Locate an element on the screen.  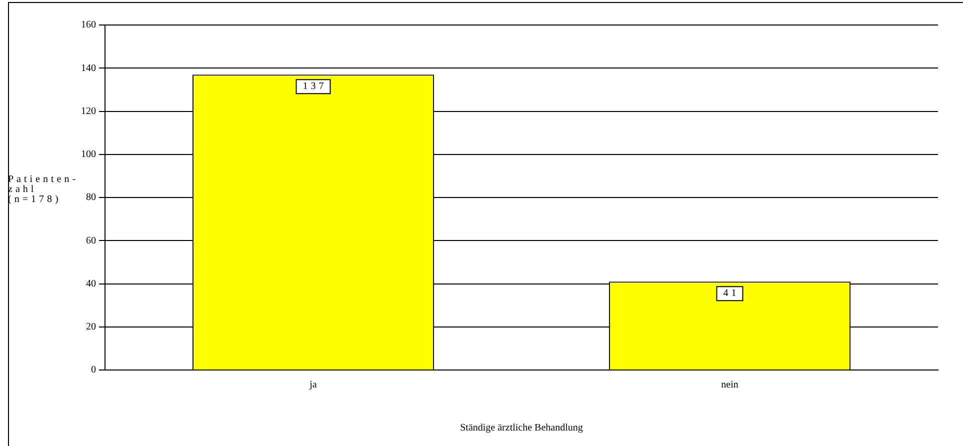
y-tick-label: 100 is located at coordinates (88, 154).